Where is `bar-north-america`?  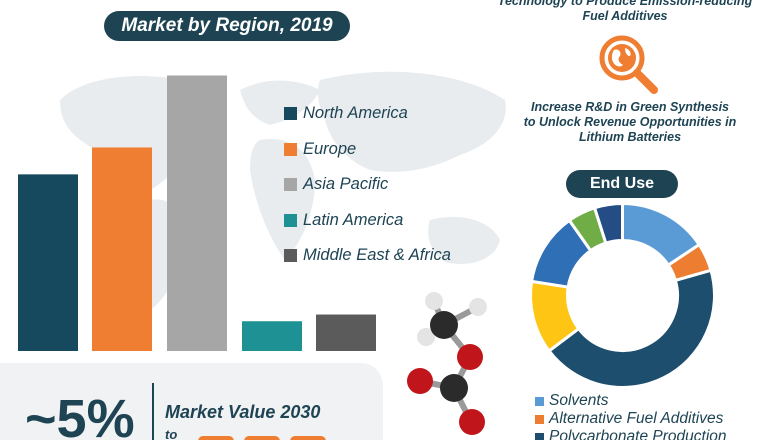
bar-north-america is located at coordinates (48, 262).